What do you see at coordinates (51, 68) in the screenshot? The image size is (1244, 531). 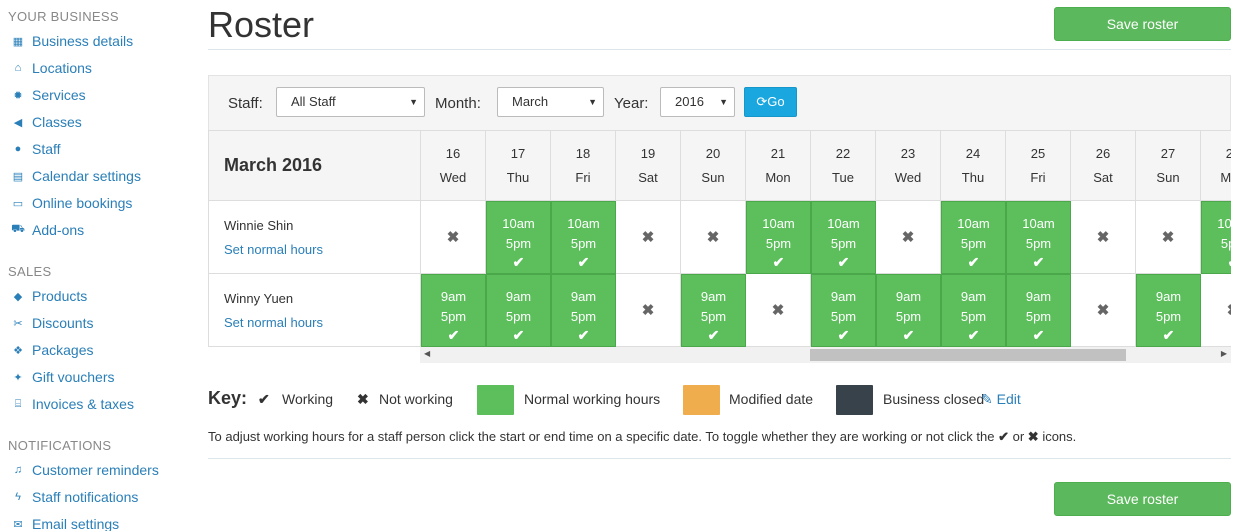 I see `sidebar-item-locations: ⌂ Locations` at bounding box center [51, 68].